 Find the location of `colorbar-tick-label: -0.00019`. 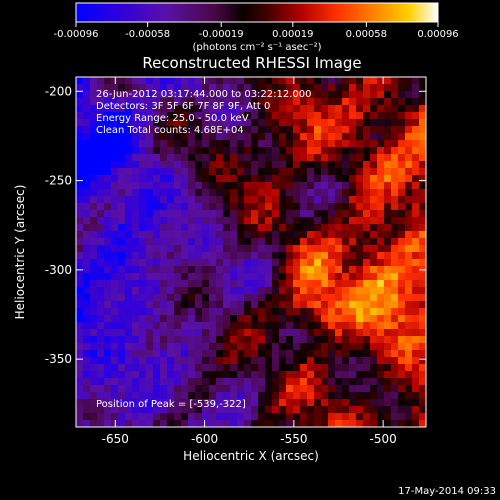

colorbar-tick-label: -0.00019 is located at coordinates (221, 34).